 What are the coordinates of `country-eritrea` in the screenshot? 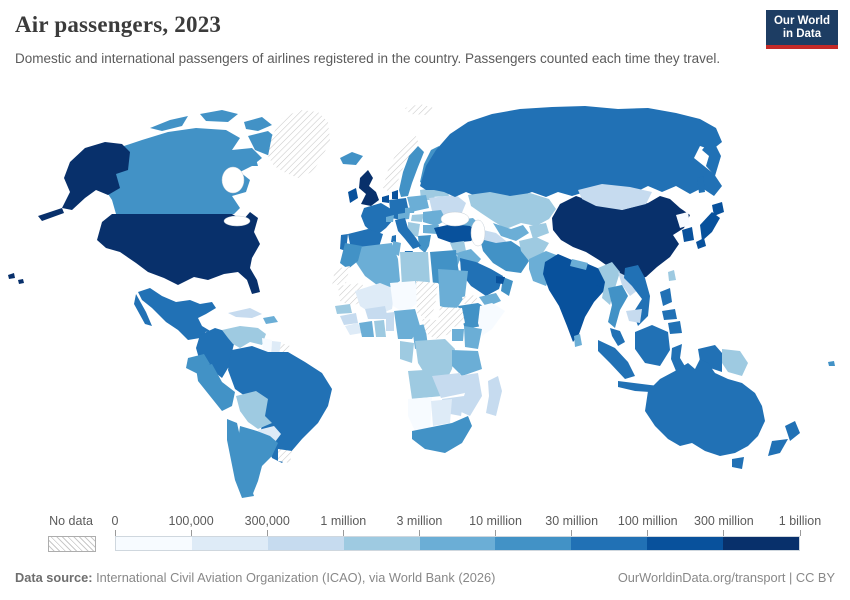 It's located at (470, 299).